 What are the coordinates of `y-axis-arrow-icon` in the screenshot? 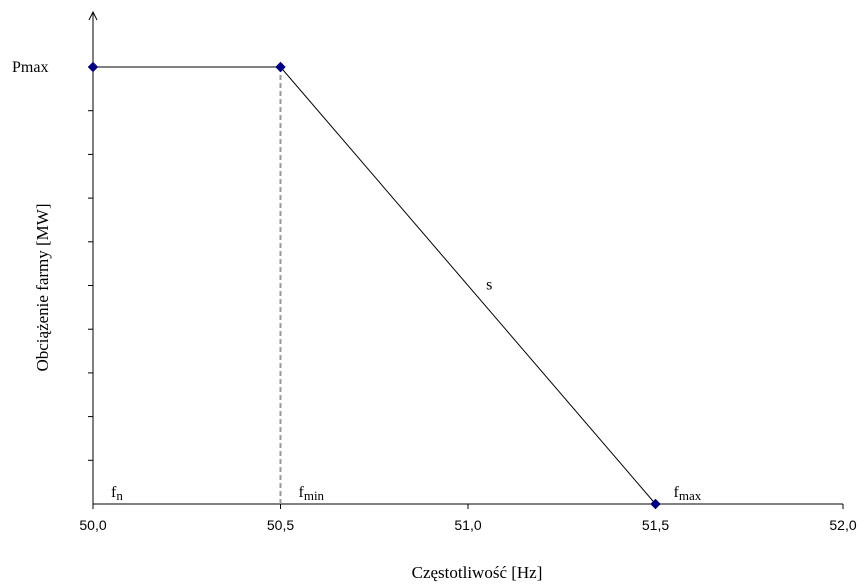 It's located at (93, 15).